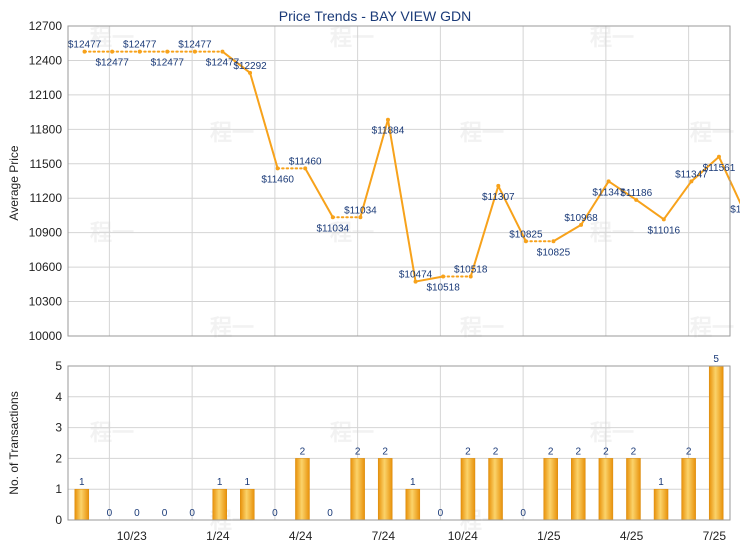  I want to click on price-y-tick-label: 10900, so click(46, 233).